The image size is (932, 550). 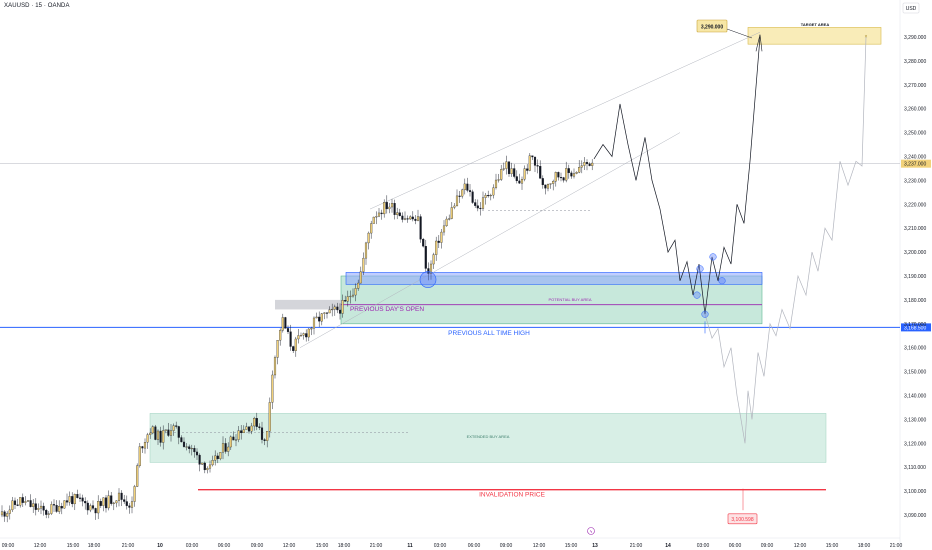 What do you see at coordinates (160, 546) in the screenshot?
I see `x-tick-label: 10` at bounding box center [160, 546].